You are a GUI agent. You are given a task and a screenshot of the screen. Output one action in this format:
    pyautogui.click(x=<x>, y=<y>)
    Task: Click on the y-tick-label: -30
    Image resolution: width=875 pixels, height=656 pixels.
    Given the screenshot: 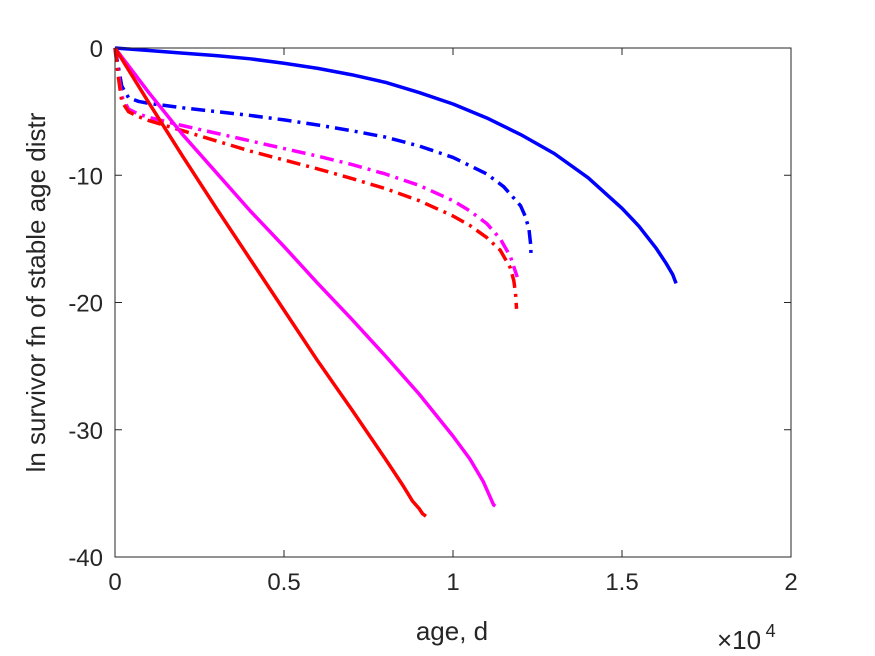 What is the action you would take?
    pyautogui.click(x=85, y=431)
    